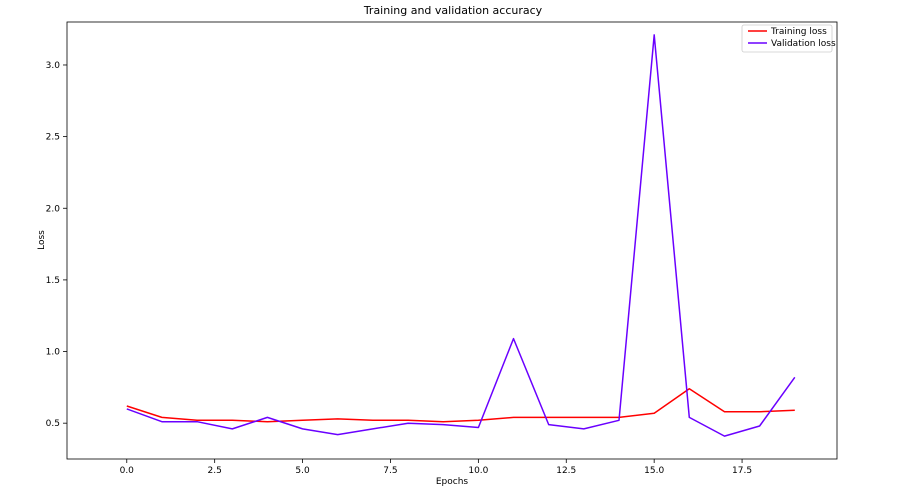 The height and width of the screenshot is (500, 901). What do you see at coordinates (390, 471) in the screenshot?
I see `x-tick-label: 7.5` at bounding box center [390, 471].